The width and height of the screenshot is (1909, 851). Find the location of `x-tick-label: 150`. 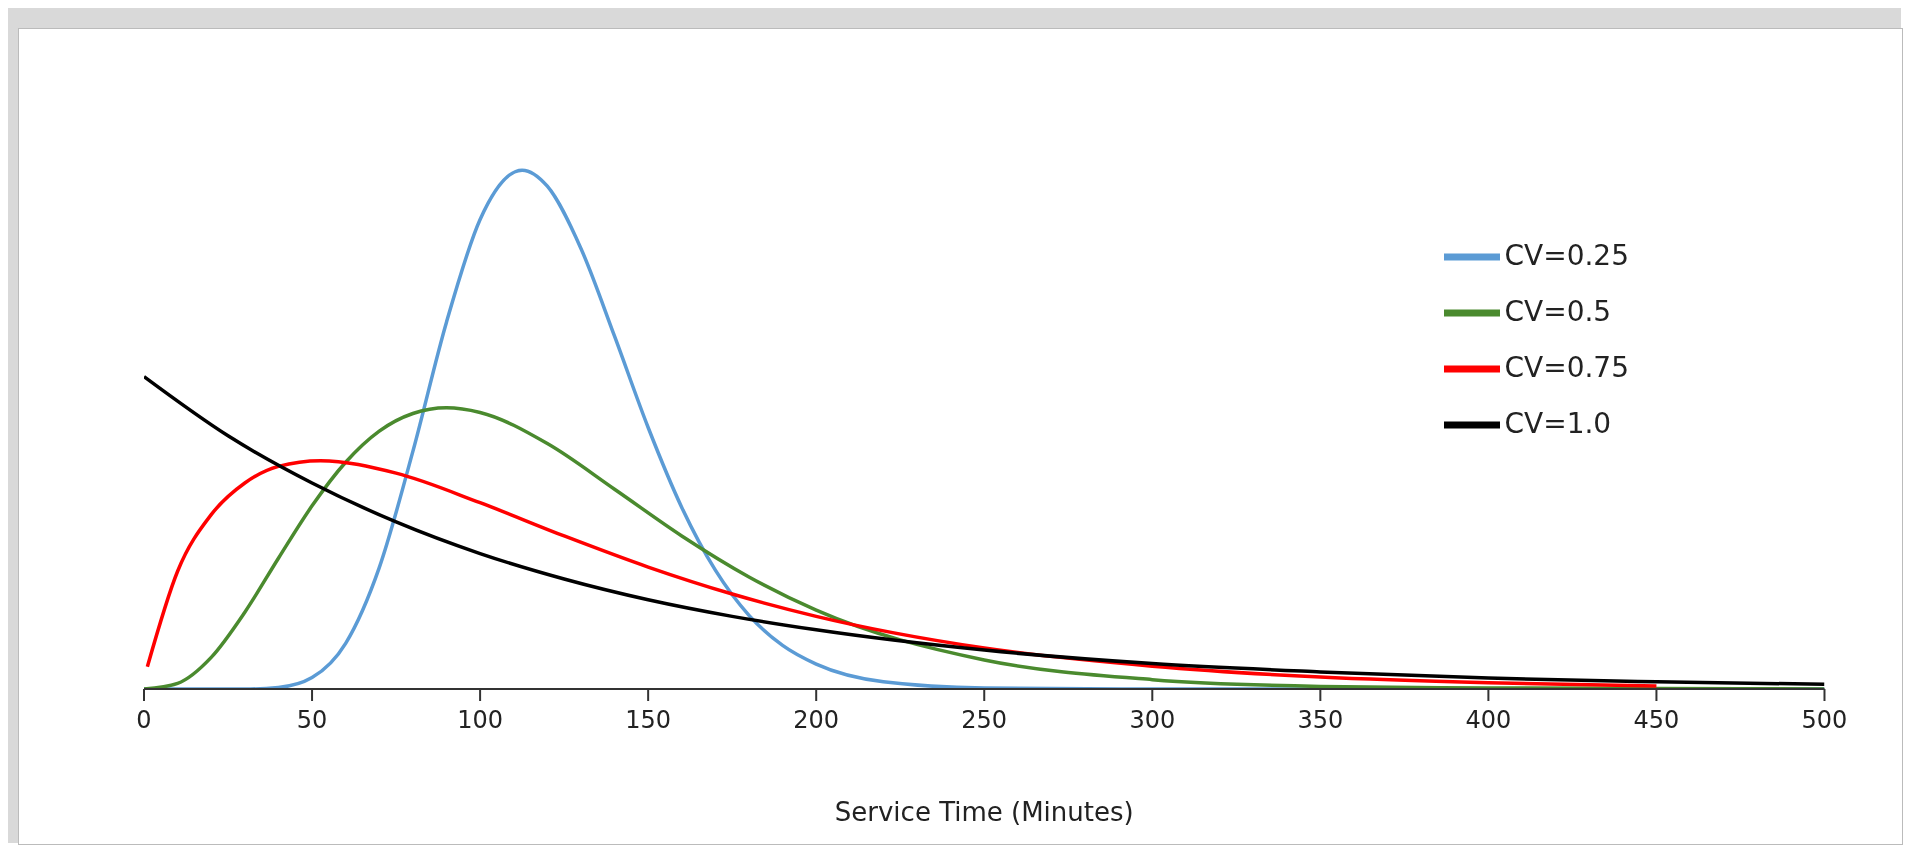

x-tick-label: 150 is located at coordinates (648, 720).